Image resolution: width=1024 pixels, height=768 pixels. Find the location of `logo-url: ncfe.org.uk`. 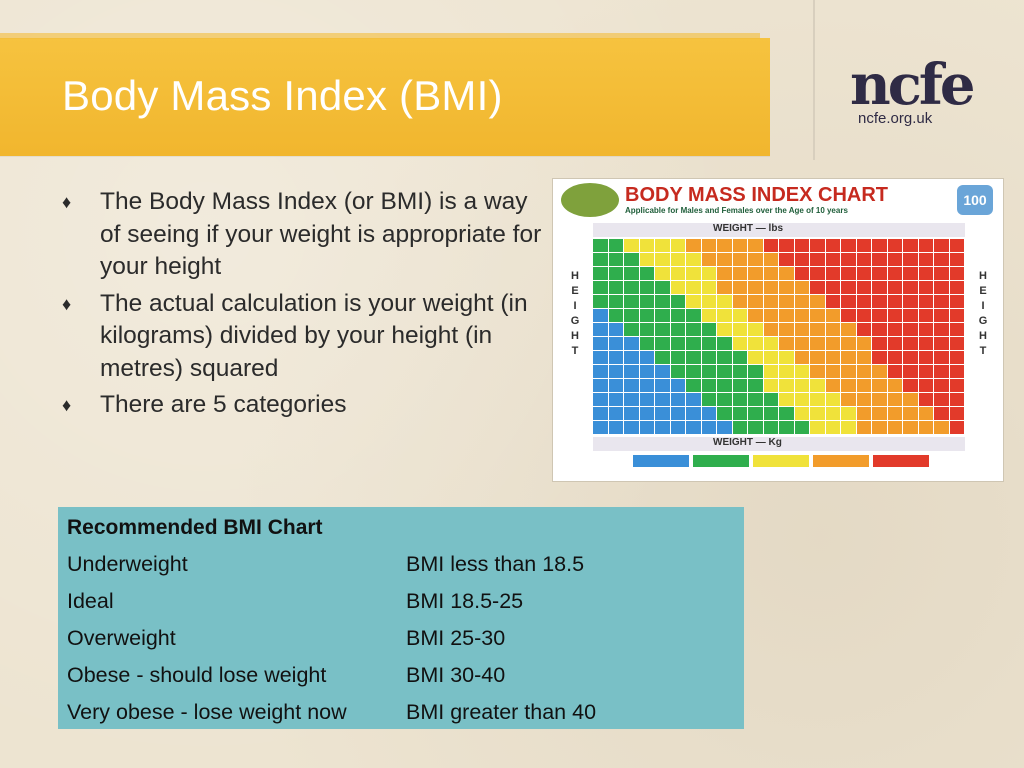

logo-url: ncfe.org.uk is located at coordinates (895, 118).